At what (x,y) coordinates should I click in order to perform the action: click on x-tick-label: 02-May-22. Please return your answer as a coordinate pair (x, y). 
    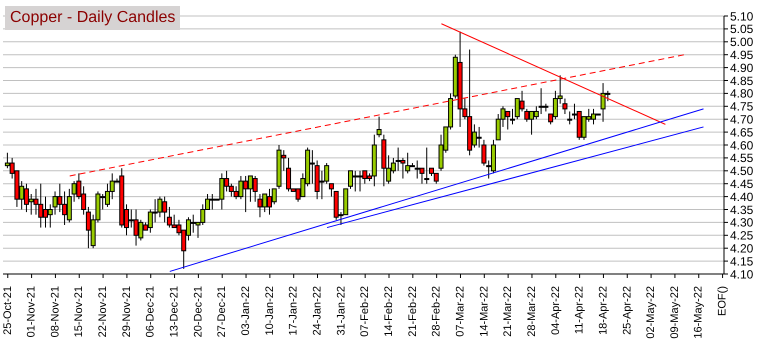
    Looking at the image, I should click on (651, 312).